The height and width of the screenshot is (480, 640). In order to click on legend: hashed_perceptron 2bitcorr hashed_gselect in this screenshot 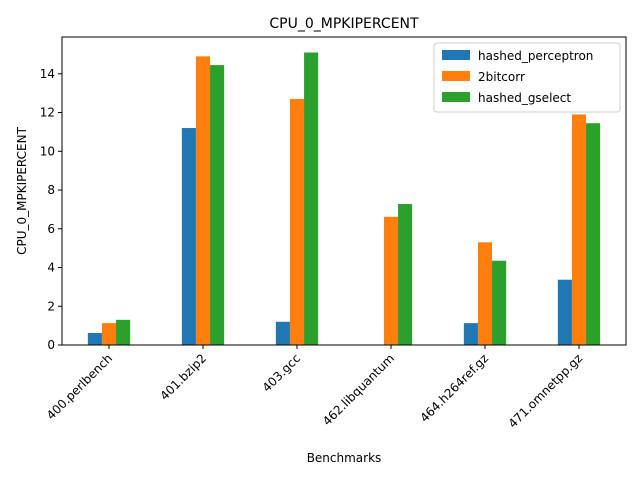, I will do `click(527, 77)`.